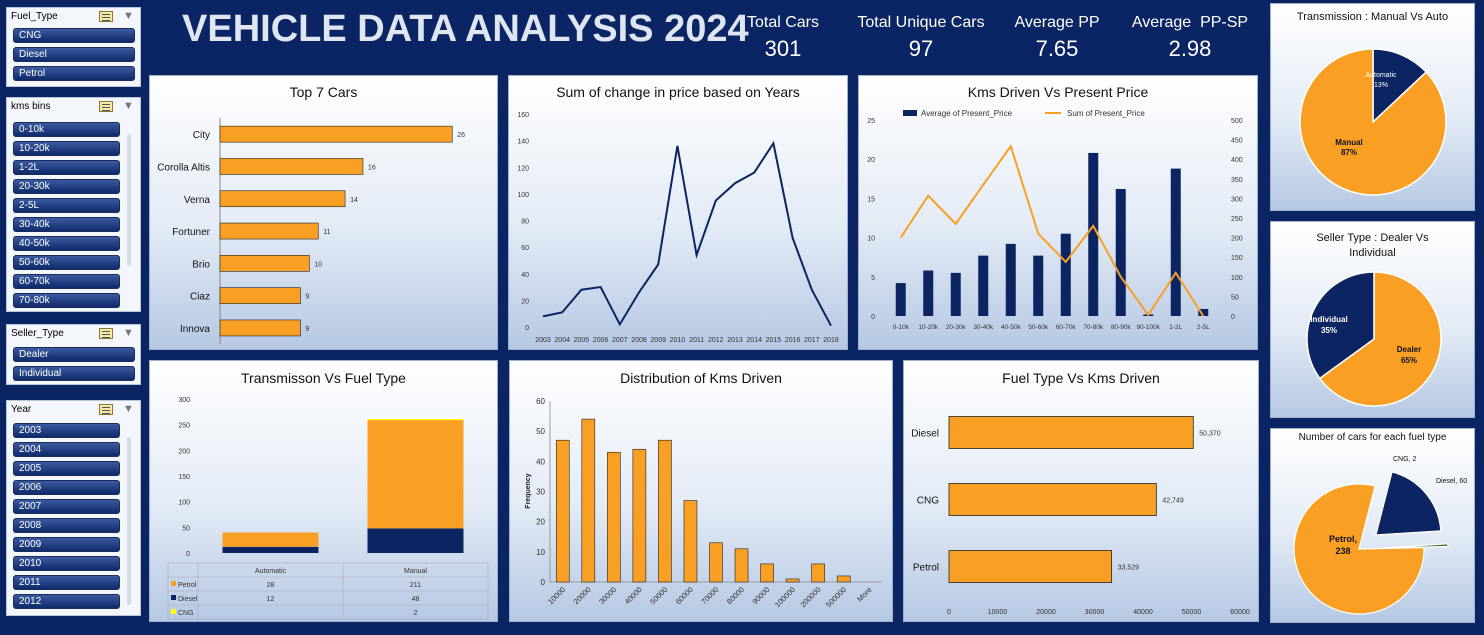 The image size is (1484, 635). What do you see at coordinates (184, 400) in the screenshot?
I see `y-tick-label: 300` at bounding box center [184, 400].